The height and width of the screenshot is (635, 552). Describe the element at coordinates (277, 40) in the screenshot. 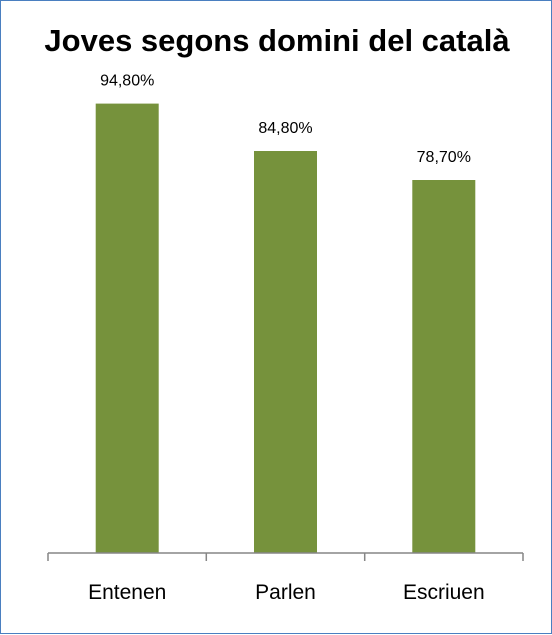

I see `chart-title: Joves segons domini del català` at that location.